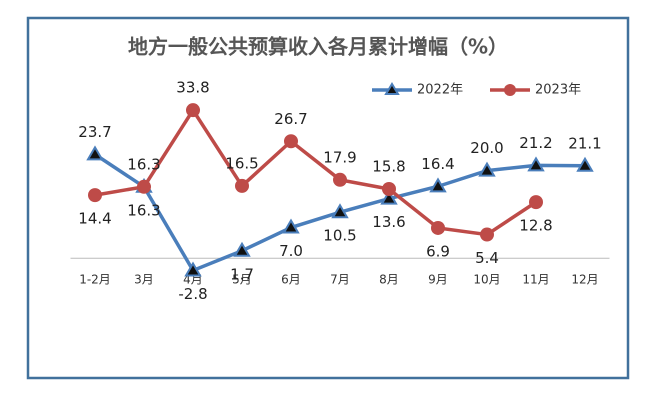  What do you see at coordinates (535, 143) in the screenshot?
I see `data-label: 21.2` at bounding box center [535, 143].